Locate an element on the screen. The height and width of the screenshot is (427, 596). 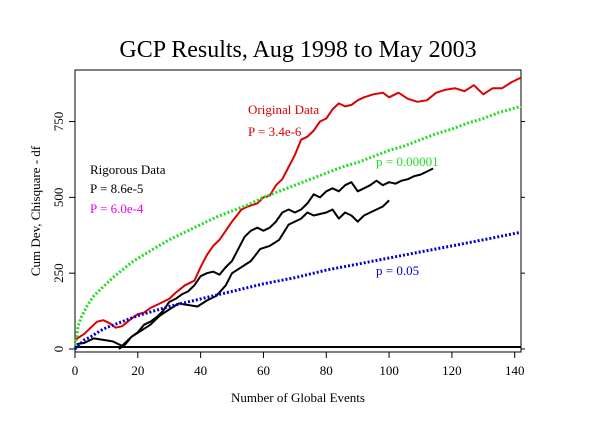
x-tick-label: 60 is located at coordinates (263, 370).